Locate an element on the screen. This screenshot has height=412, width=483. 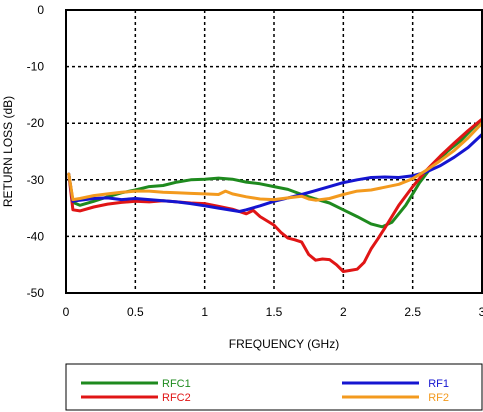
legend-frame is located at coordinates (274, 387).